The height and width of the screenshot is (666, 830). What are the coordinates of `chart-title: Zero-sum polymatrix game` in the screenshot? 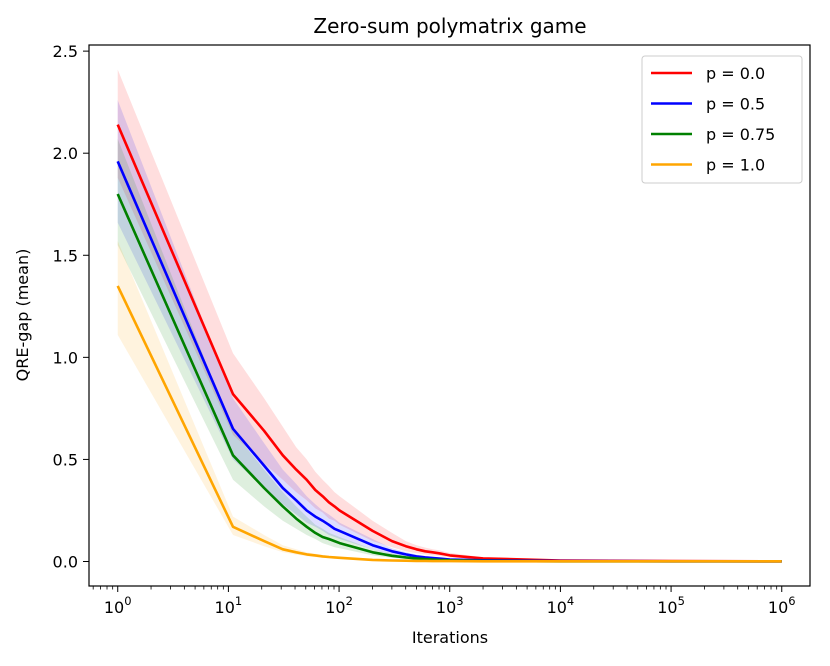 It's located at (449, 26).